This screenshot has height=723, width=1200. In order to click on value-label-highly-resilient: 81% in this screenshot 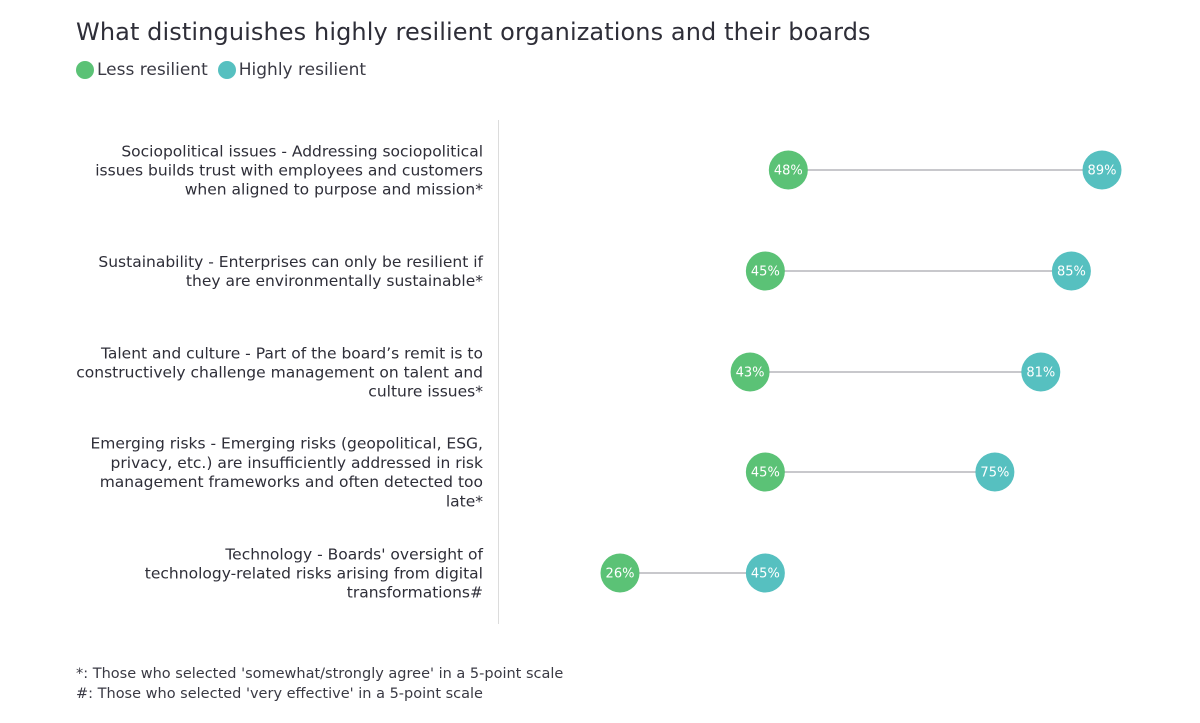, I will do `click(1040, 373)`.